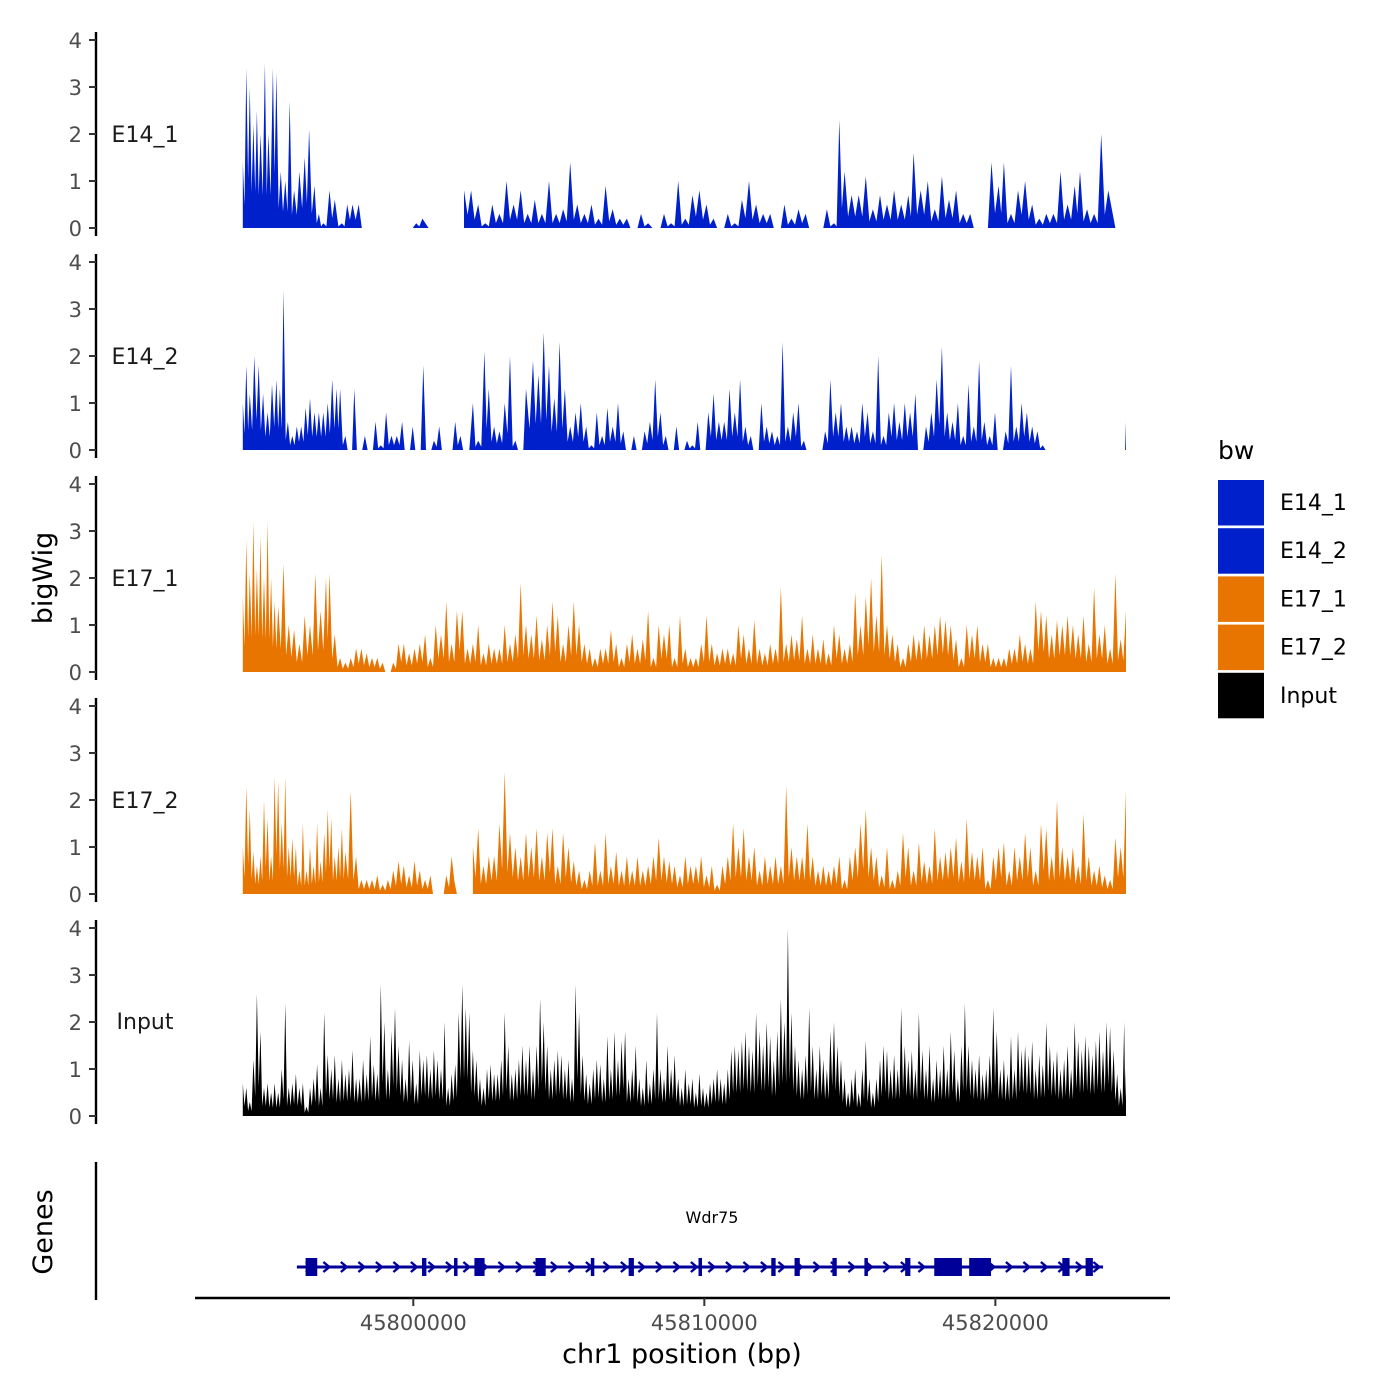 This screenshot has height=1400, width=1400. What do you see at coordinates (1308, 696) in the screenshot?
I see `legend-label-Input: Input` at bounding box center [1308, 696].